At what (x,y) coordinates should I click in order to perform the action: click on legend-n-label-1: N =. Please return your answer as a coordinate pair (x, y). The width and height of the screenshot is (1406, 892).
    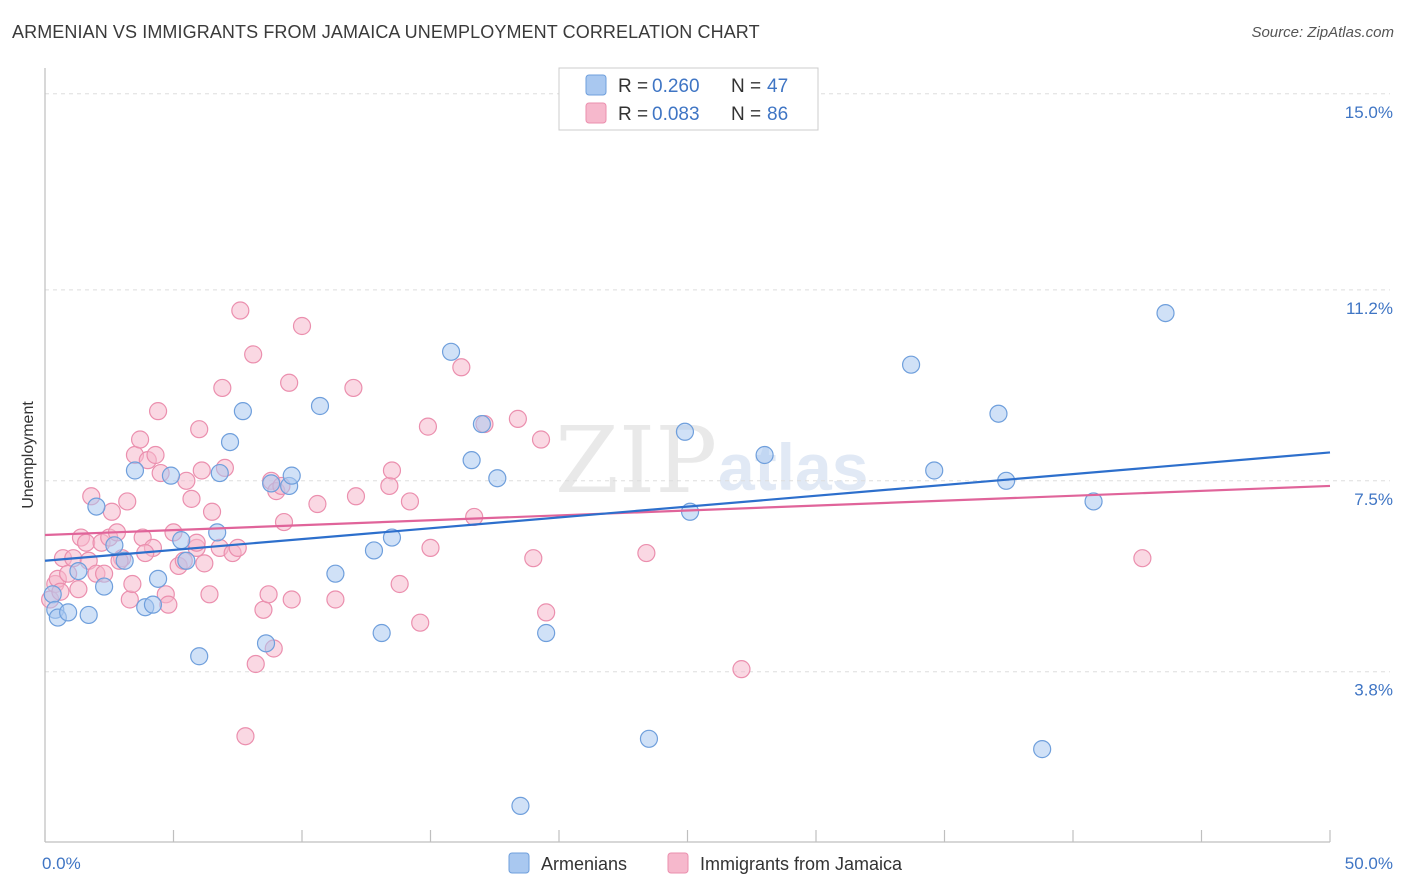
    Looking at the image, I should click on (746, 86).